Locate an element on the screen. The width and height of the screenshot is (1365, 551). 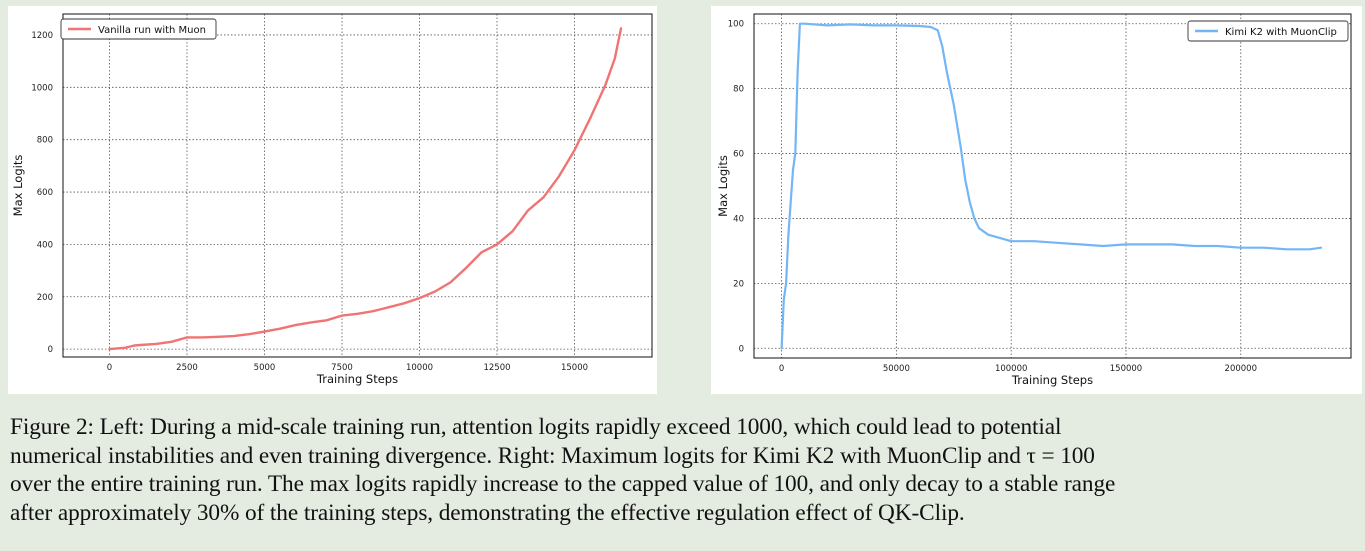
y-tick-label: 200 is located at coordinates (45, 298).